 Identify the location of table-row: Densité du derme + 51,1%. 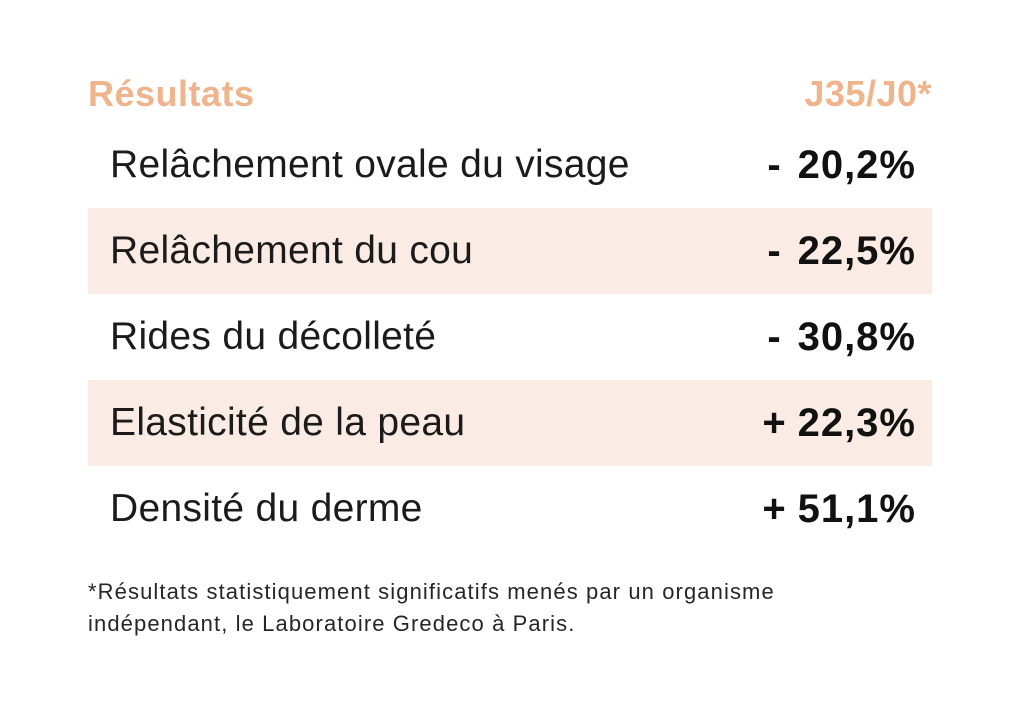
(510, 509).